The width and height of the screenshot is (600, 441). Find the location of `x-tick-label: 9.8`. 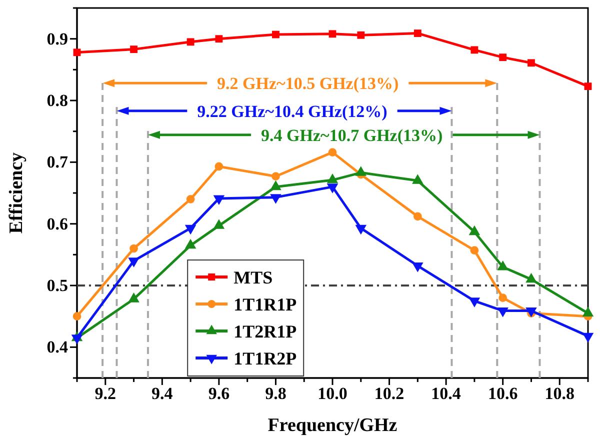

x-tick-label: 9.8 is located at coordinates (275, 394).